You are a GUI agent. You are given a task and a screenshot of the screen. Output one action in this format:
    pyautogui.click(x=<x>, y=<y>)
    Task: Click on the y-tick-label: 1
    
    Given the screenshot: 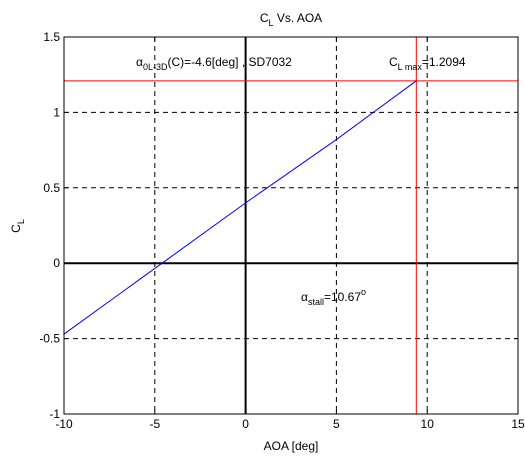 What is the action you would take?
    pyautogui.click(x=56, y=112)
    